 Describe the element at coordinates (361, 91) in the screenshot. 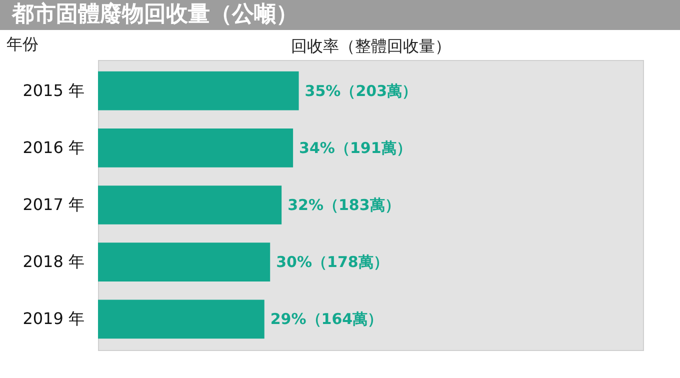

I see `data-label: 35%（203萬）` at that location.